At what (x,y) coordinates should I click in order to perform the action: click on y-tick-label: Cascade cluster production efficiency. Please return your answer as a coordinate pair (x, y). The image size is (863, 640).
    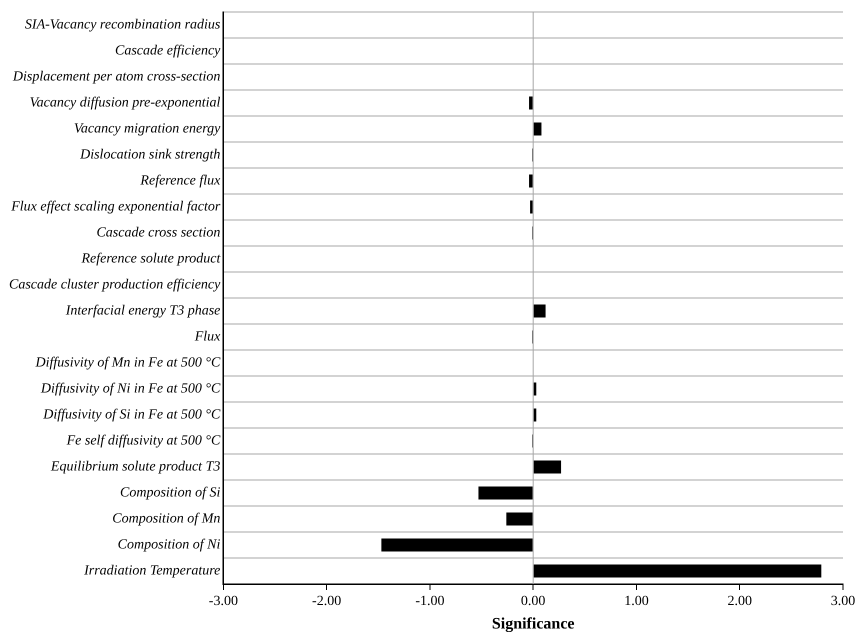
    Looking at the image, I should click on (115, 285).